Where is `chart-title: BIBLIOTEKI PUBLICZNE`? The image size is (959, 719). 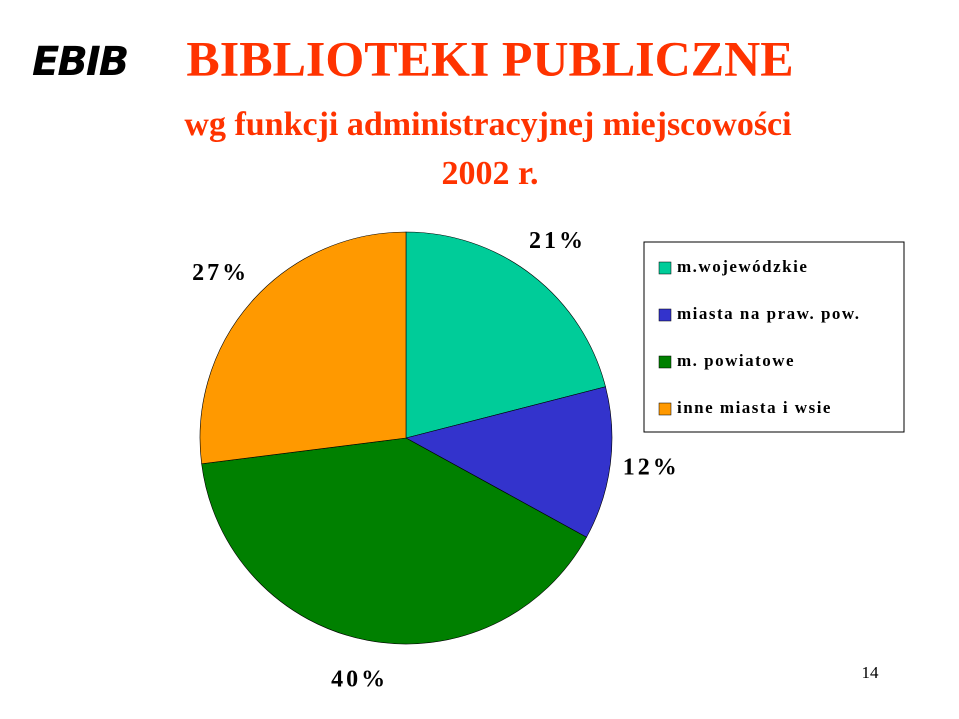
chart-title: BIBLIOTEKI PUBLICZNE is located at coordinates (489, 58).